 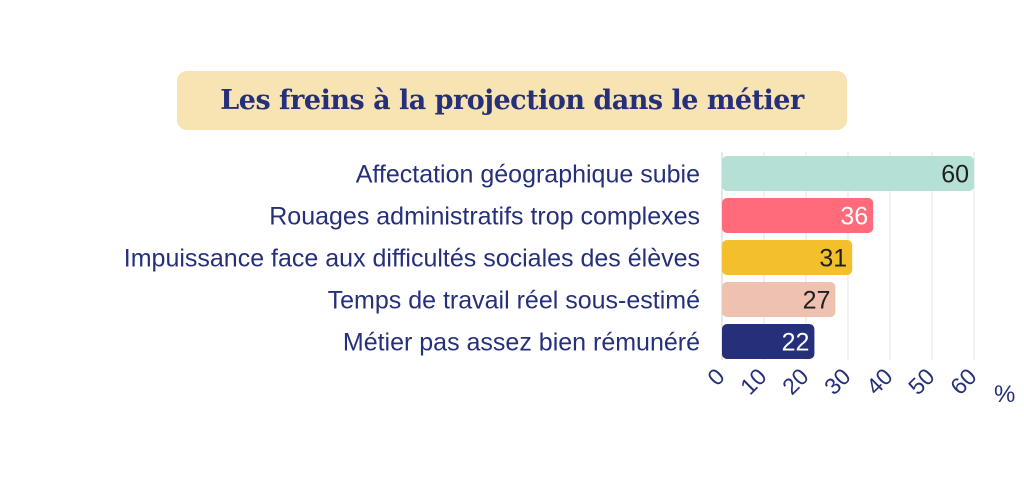 What do you see at coordinates (858, 385) in the screenshot?
I see `x-axis-ticks: 0 10 20 30 40 50 60%` at bounding box center [858, 385].